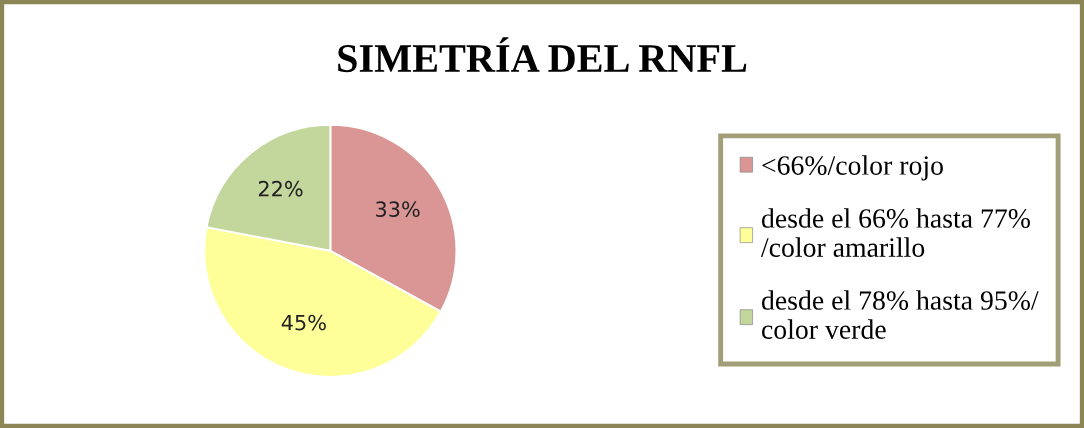 The image size is (1084, 428). I want to click on data-label: 33%, so click(398, 209).